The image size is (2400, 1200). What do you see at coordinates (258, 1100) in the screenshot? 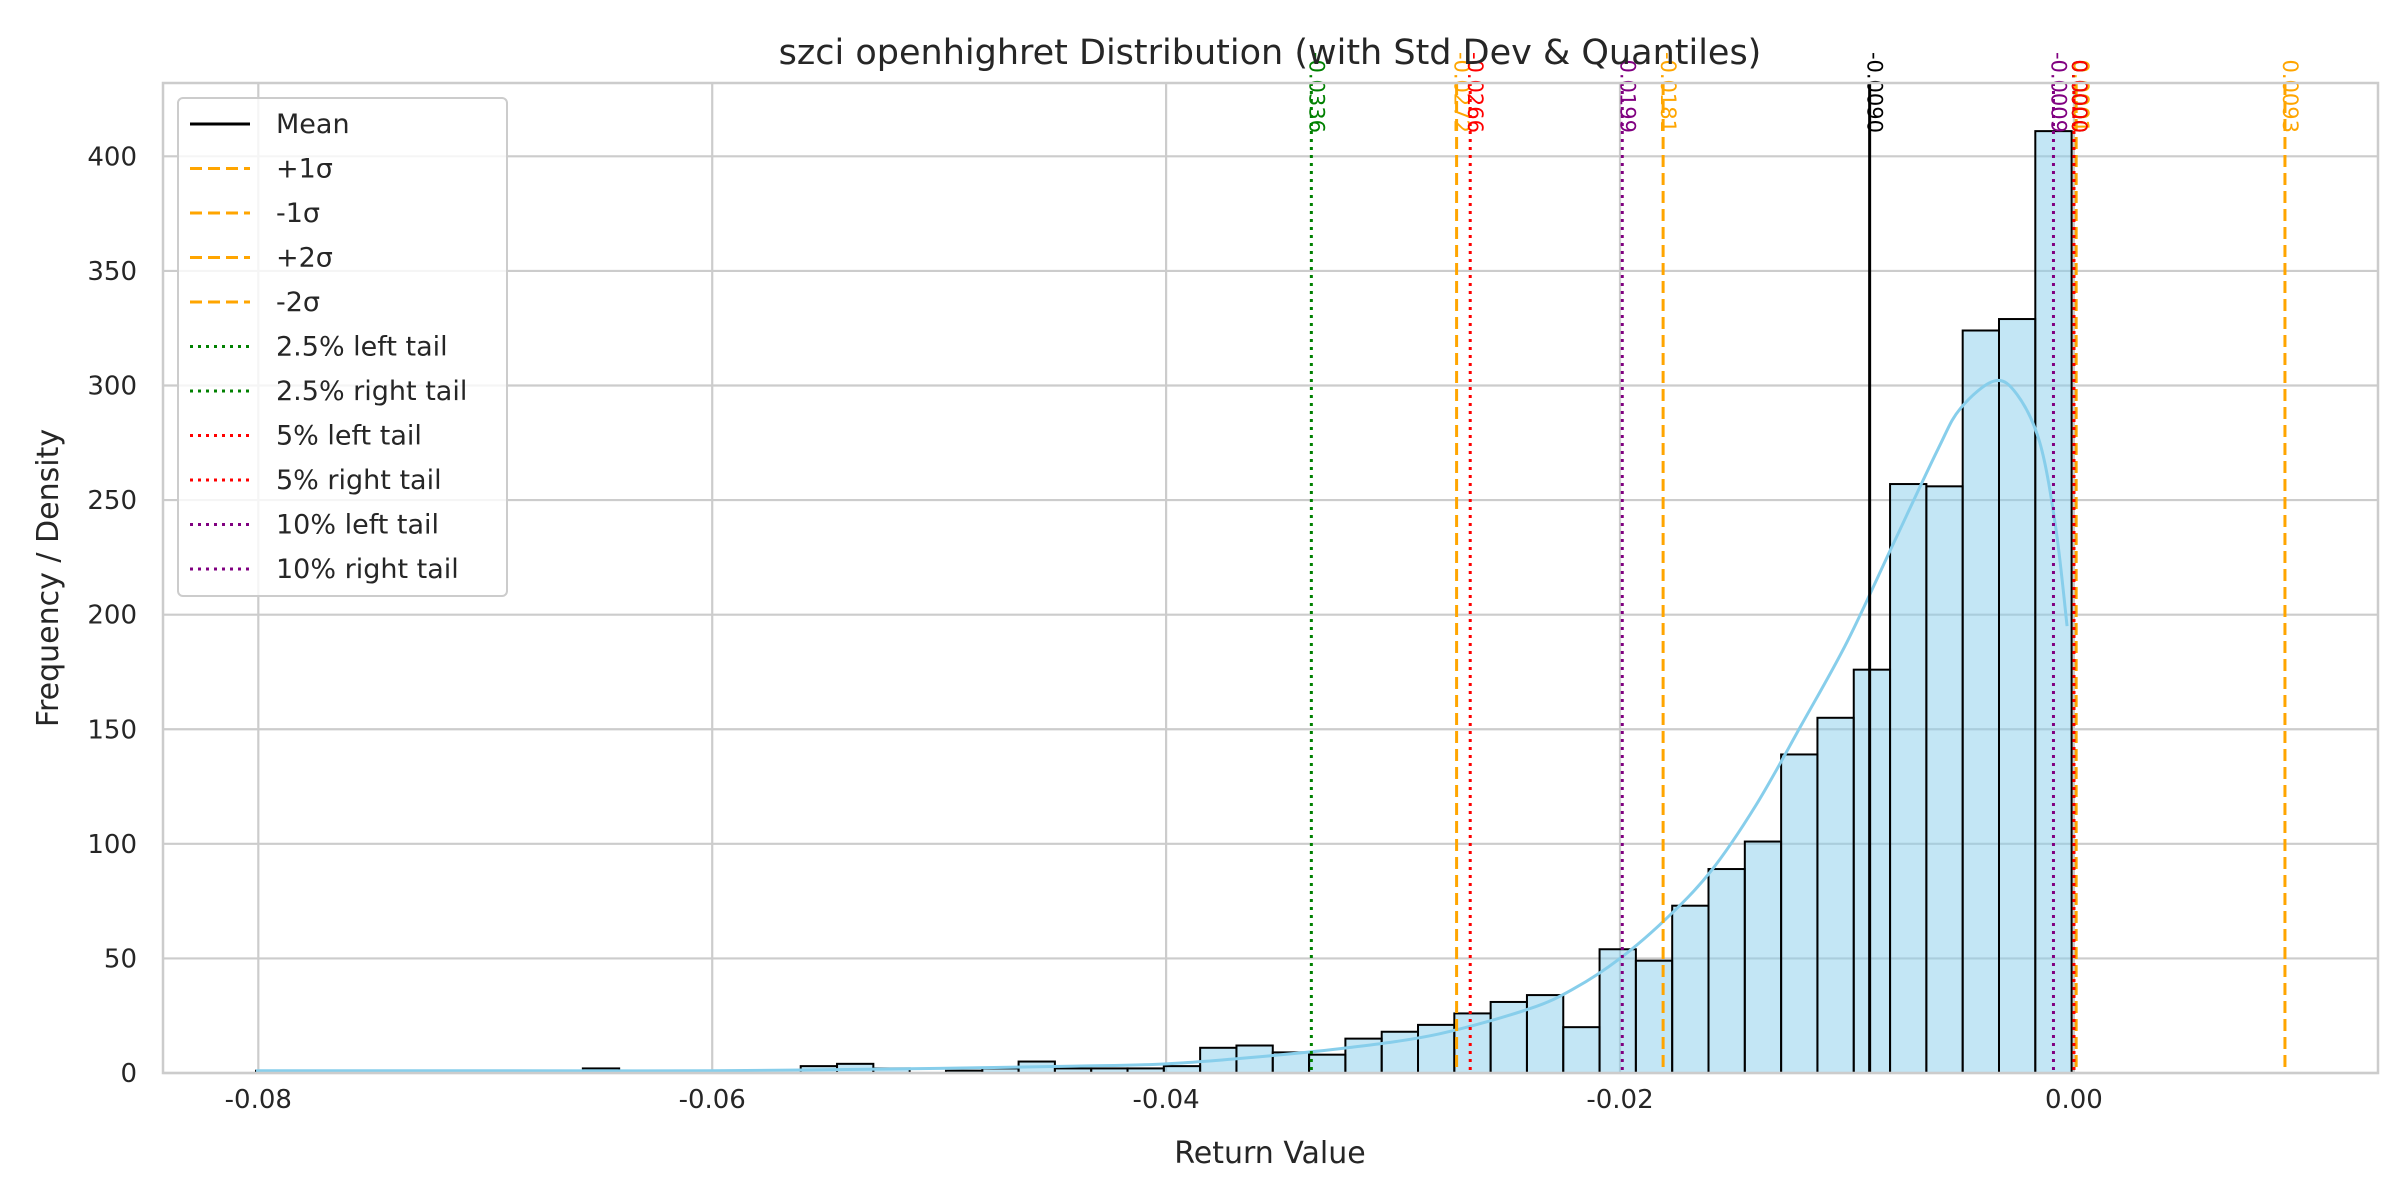
I see `x-tick-label: -0.08` at bounding box center [258, 1100].